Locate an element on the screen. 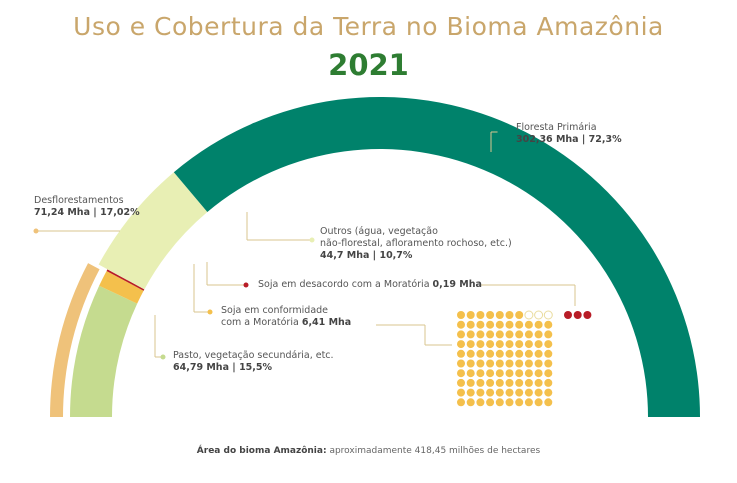  arc-desflorestamentos is located at coordinates (75, 340).